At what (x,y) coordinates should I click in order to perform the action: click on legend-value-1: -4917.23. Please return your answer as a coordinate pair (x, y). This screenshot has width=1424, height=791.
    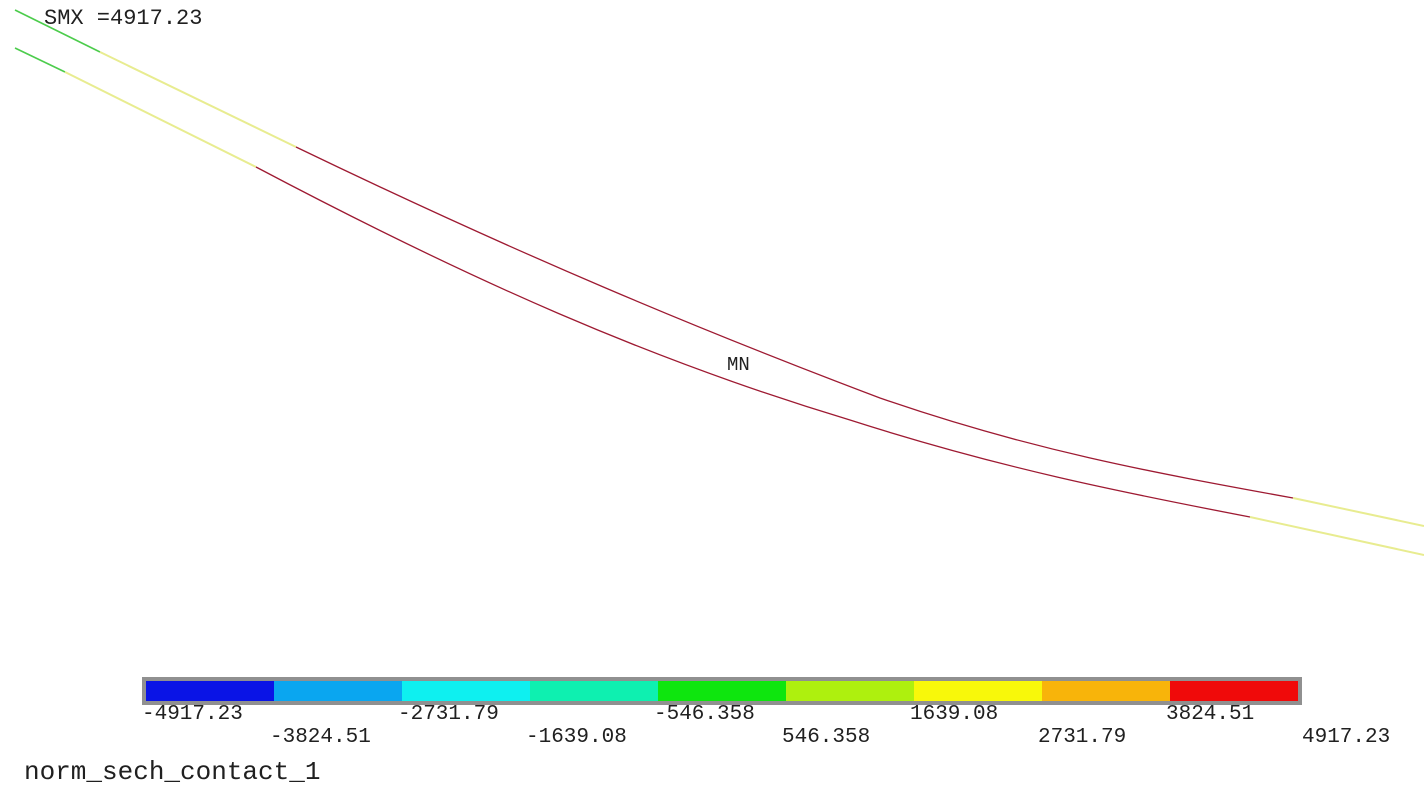
    Looking at the image, I should click on (192, 714).